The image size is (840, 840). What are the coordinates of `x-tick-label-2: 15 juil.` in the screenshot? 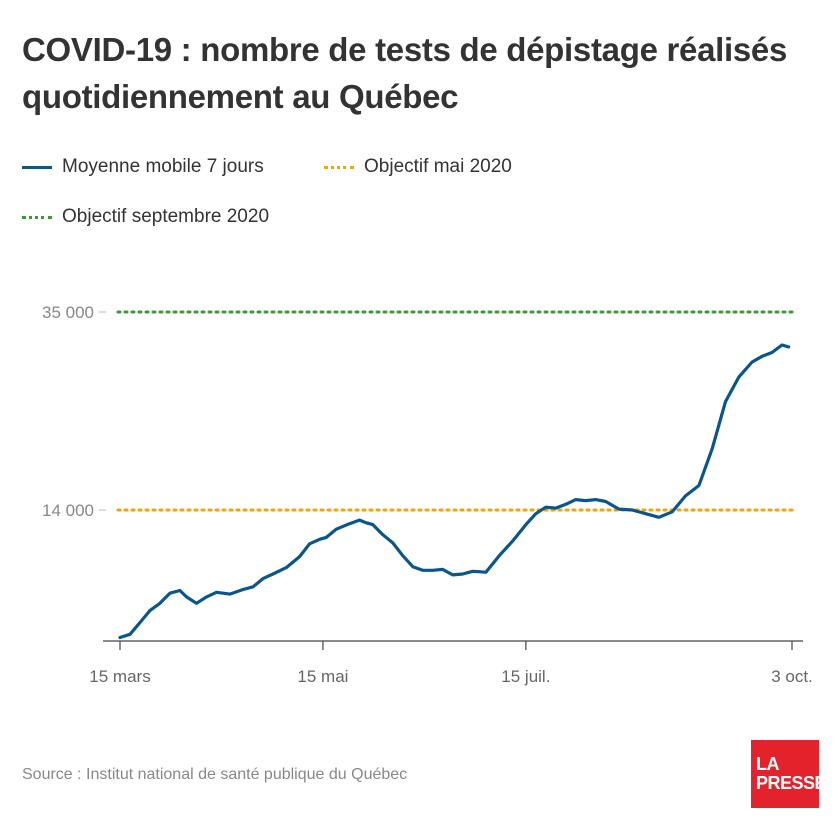 It's located at (525, 676).